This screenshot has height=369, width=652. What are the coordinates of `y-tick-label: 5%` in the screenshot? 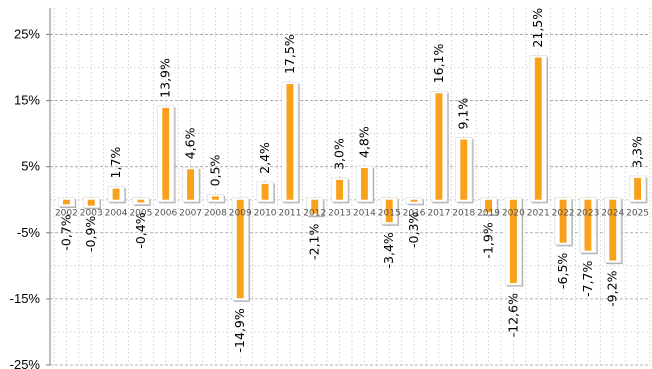 It's located at (30, 166).